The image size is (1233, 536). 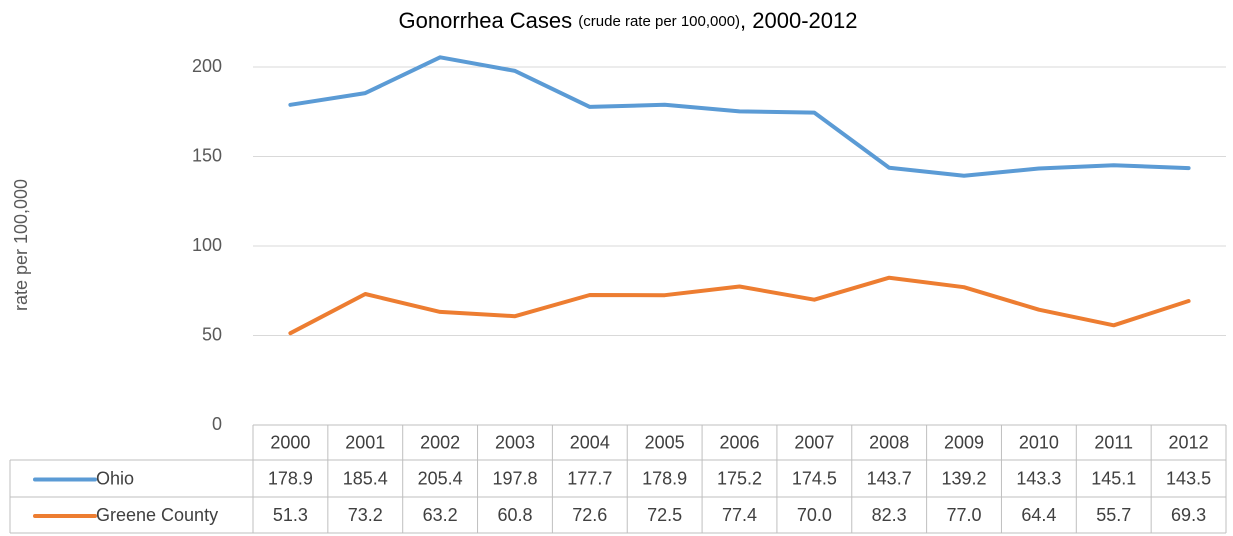 What do you see at coordinates (739, 515) in the screenshot?
I see `table-value: 77.4` at bounding box center [739, 515].